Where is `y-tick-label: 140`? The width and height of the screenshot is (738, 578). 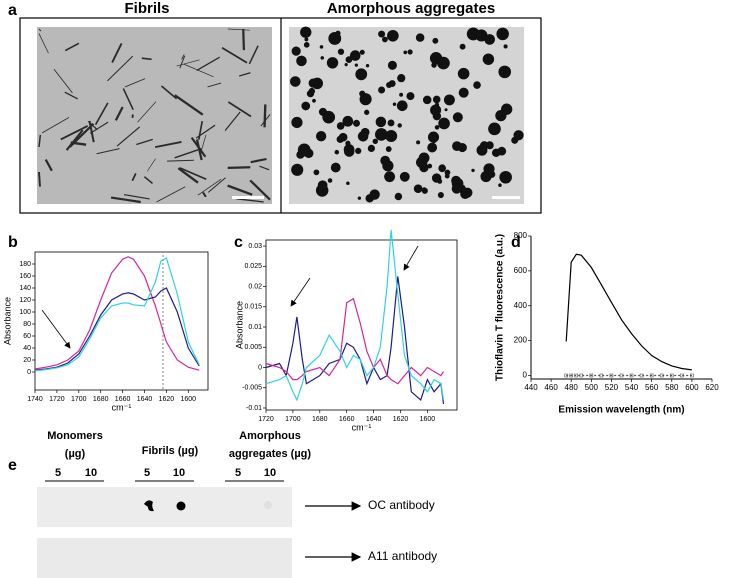 y-tick-label: 140 is located at coordinates (25, 288).